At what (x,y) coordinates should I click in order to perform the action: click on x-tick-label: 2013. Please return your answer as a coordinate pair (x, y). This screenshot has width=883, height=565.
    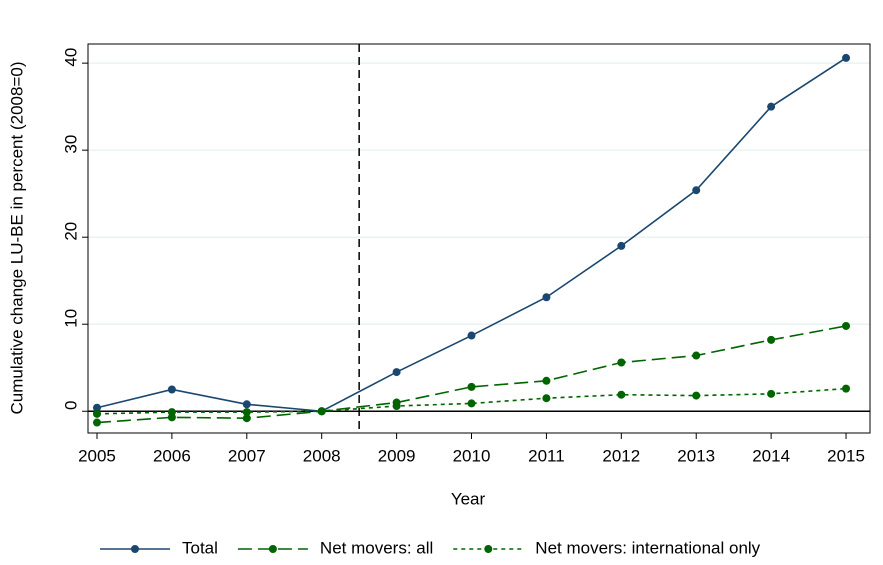
    Looking at the image, I should click on (696, 455).